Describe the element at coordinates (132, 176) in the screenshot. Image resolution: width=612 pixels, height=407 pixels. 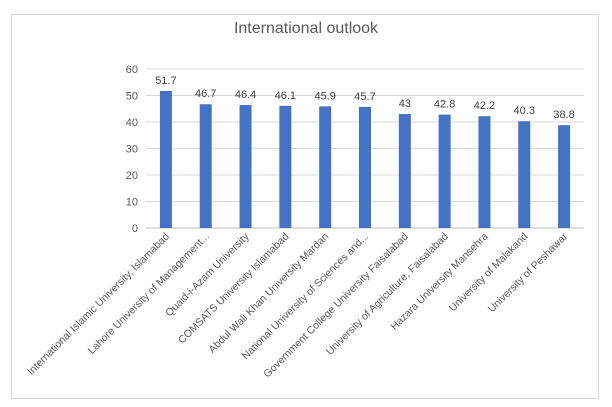
I see `y-tick-label: 20` at that location.